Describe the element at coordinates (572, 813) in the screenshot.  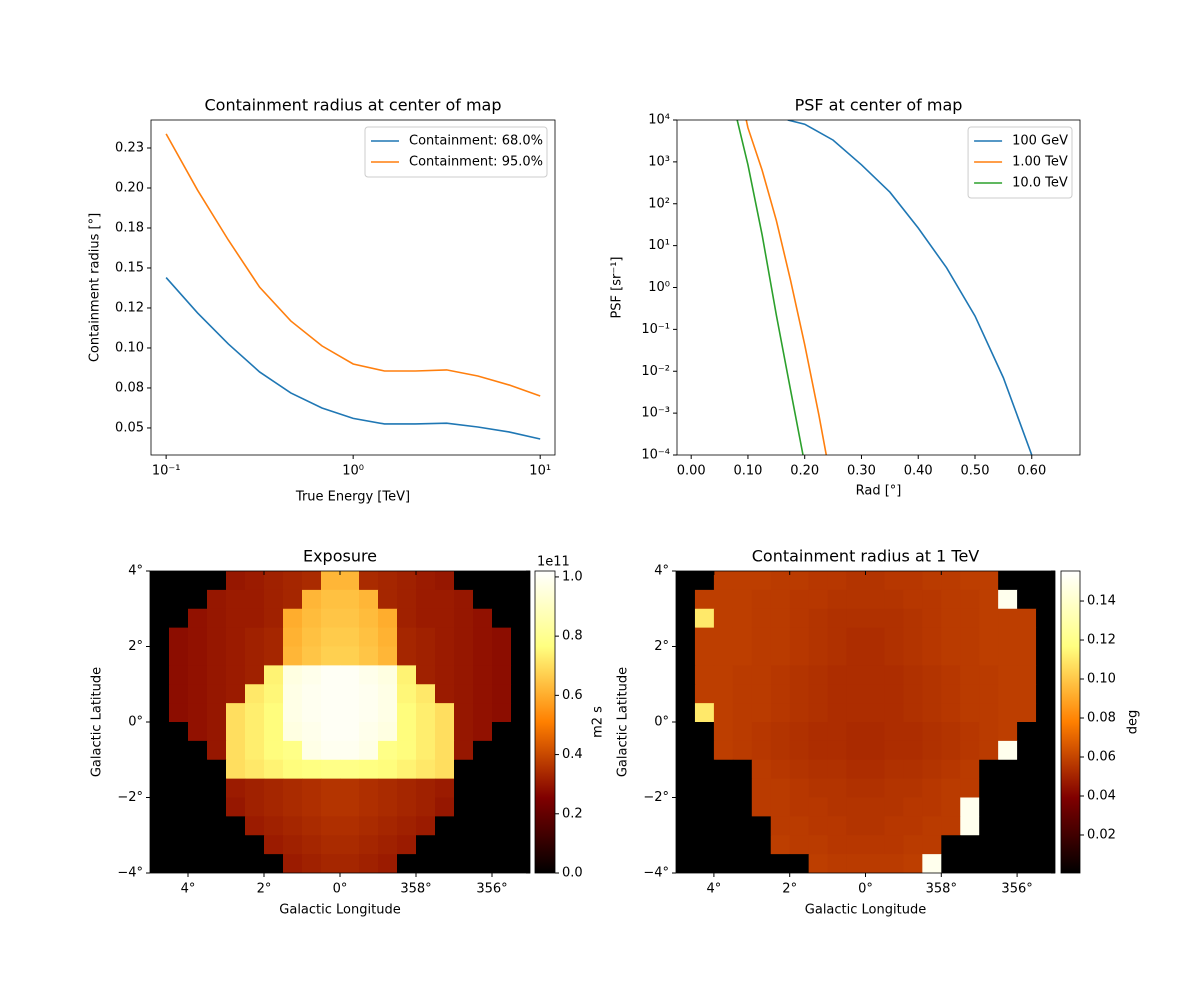
I see `colorbar-tick-label: 0.2` at that location.